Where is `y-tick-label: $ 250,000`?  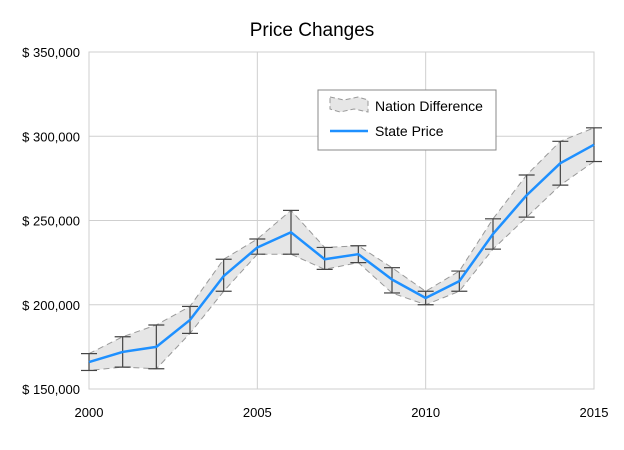
y-tick-label: $ 250,000 is located at coordinates (51, 221).